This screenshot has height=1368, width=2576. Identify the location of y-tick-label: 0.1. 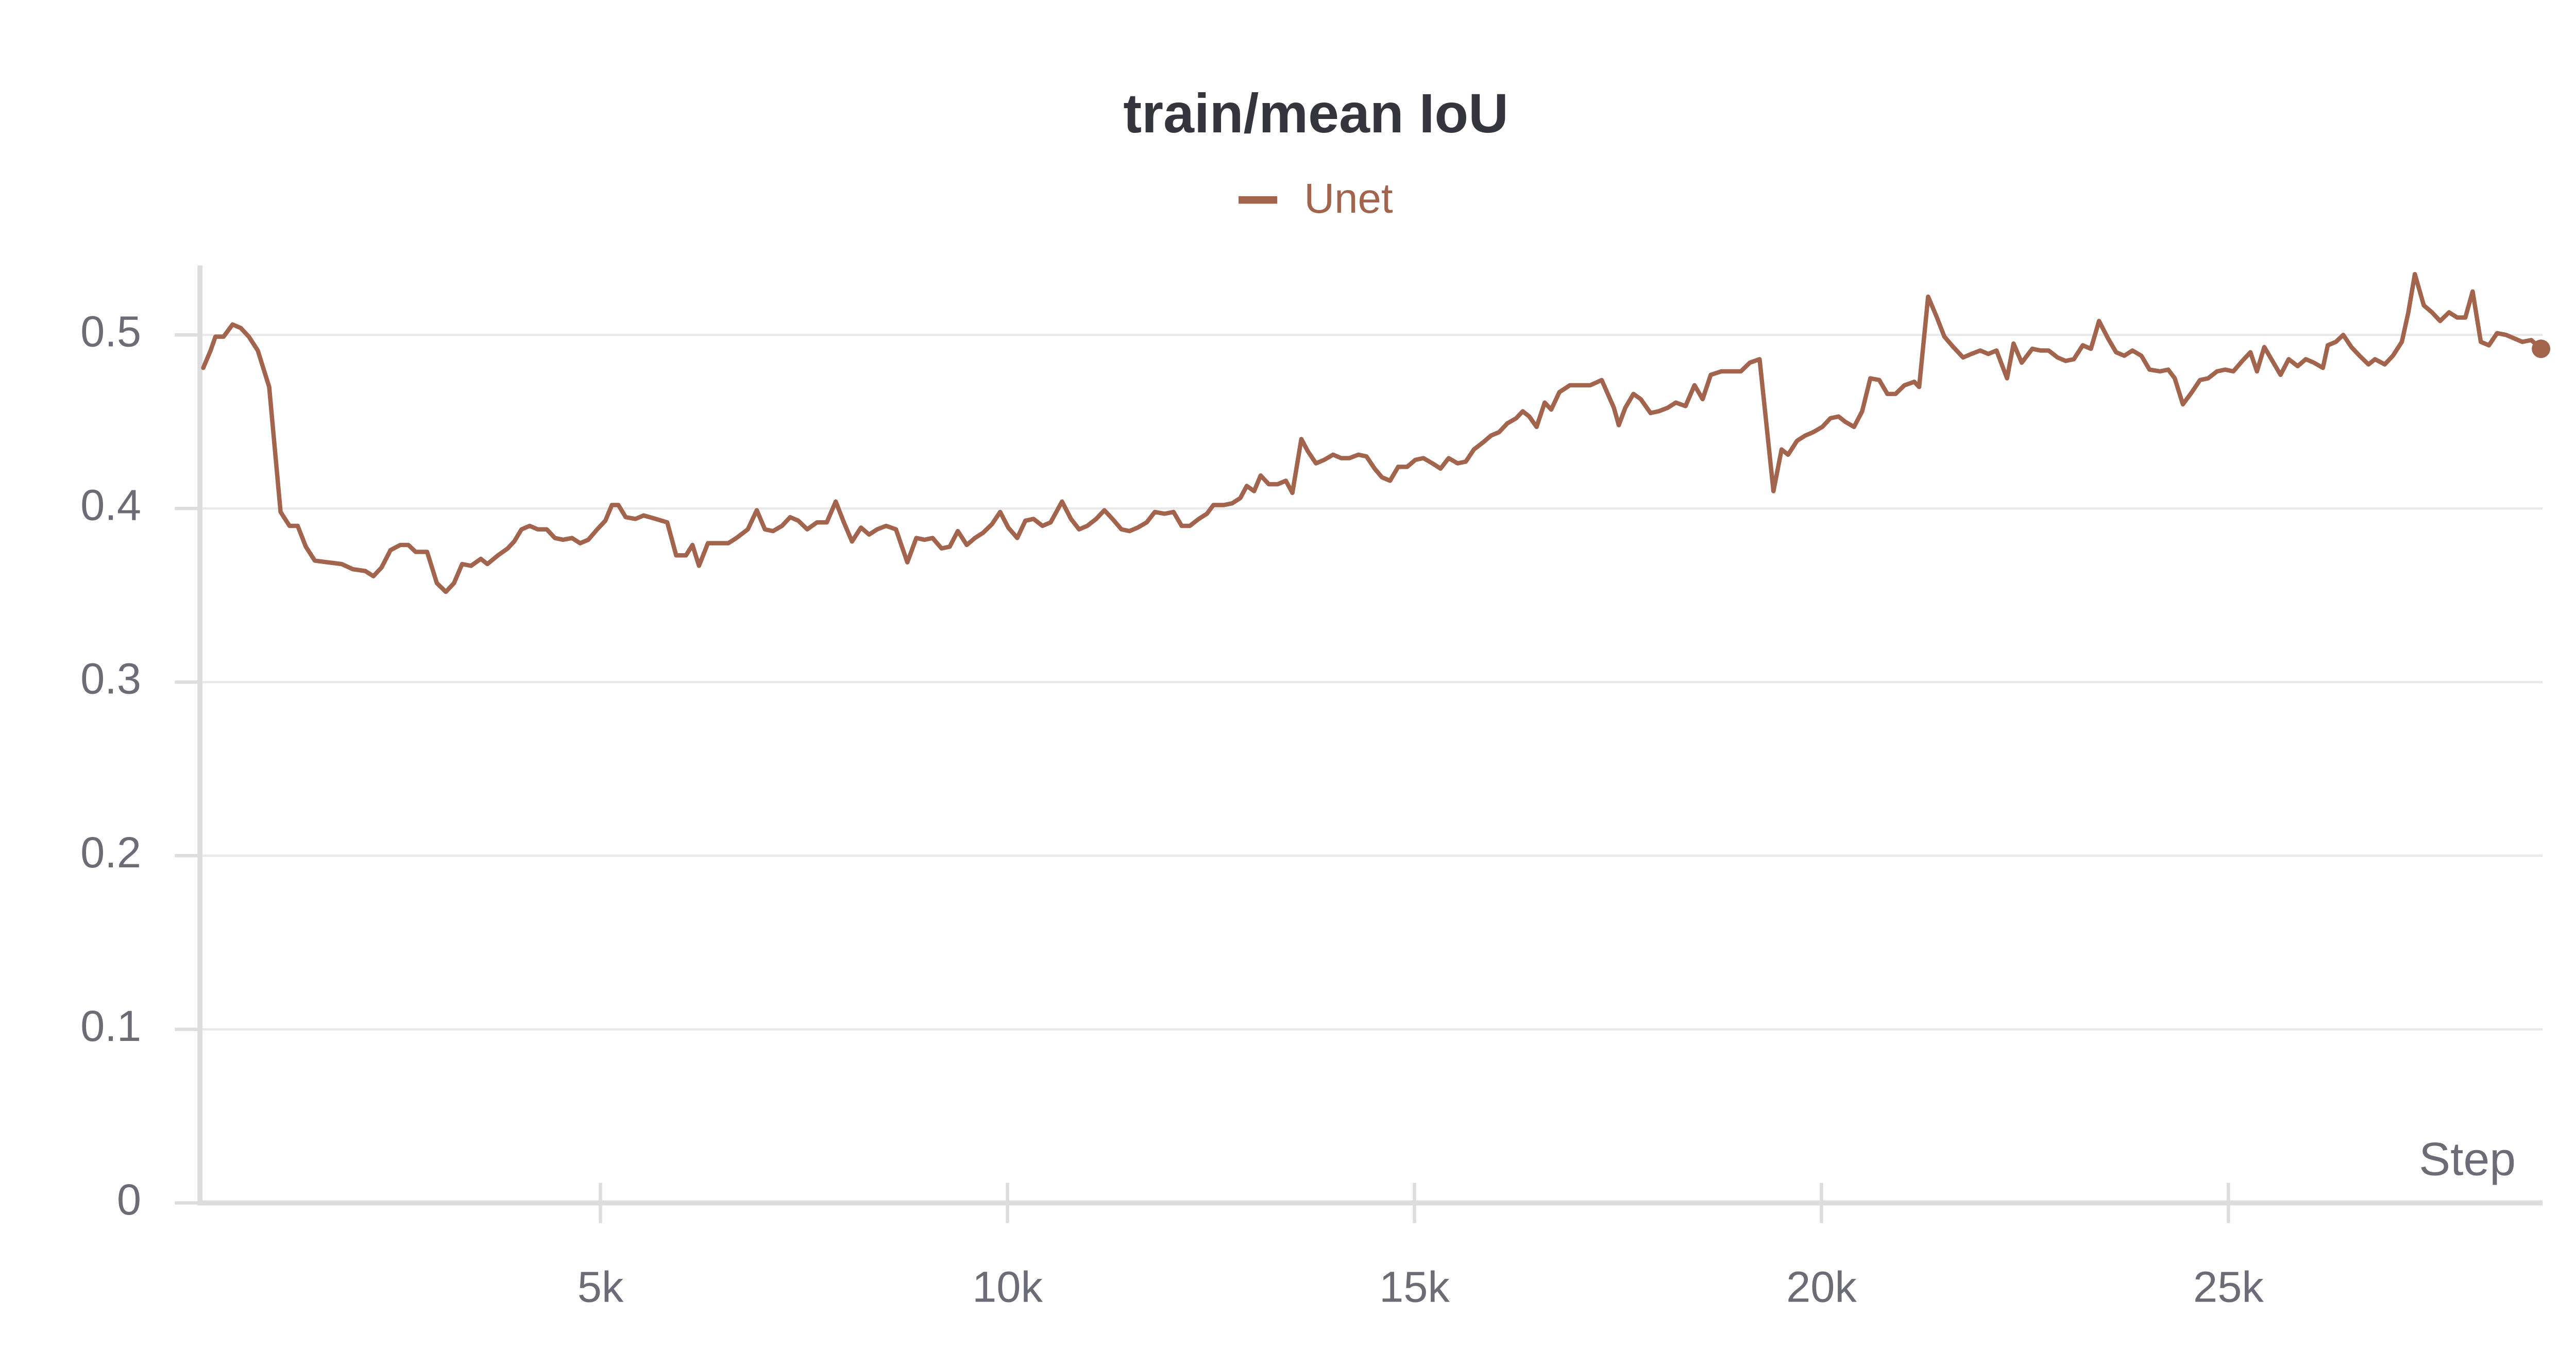
(111, 1025).